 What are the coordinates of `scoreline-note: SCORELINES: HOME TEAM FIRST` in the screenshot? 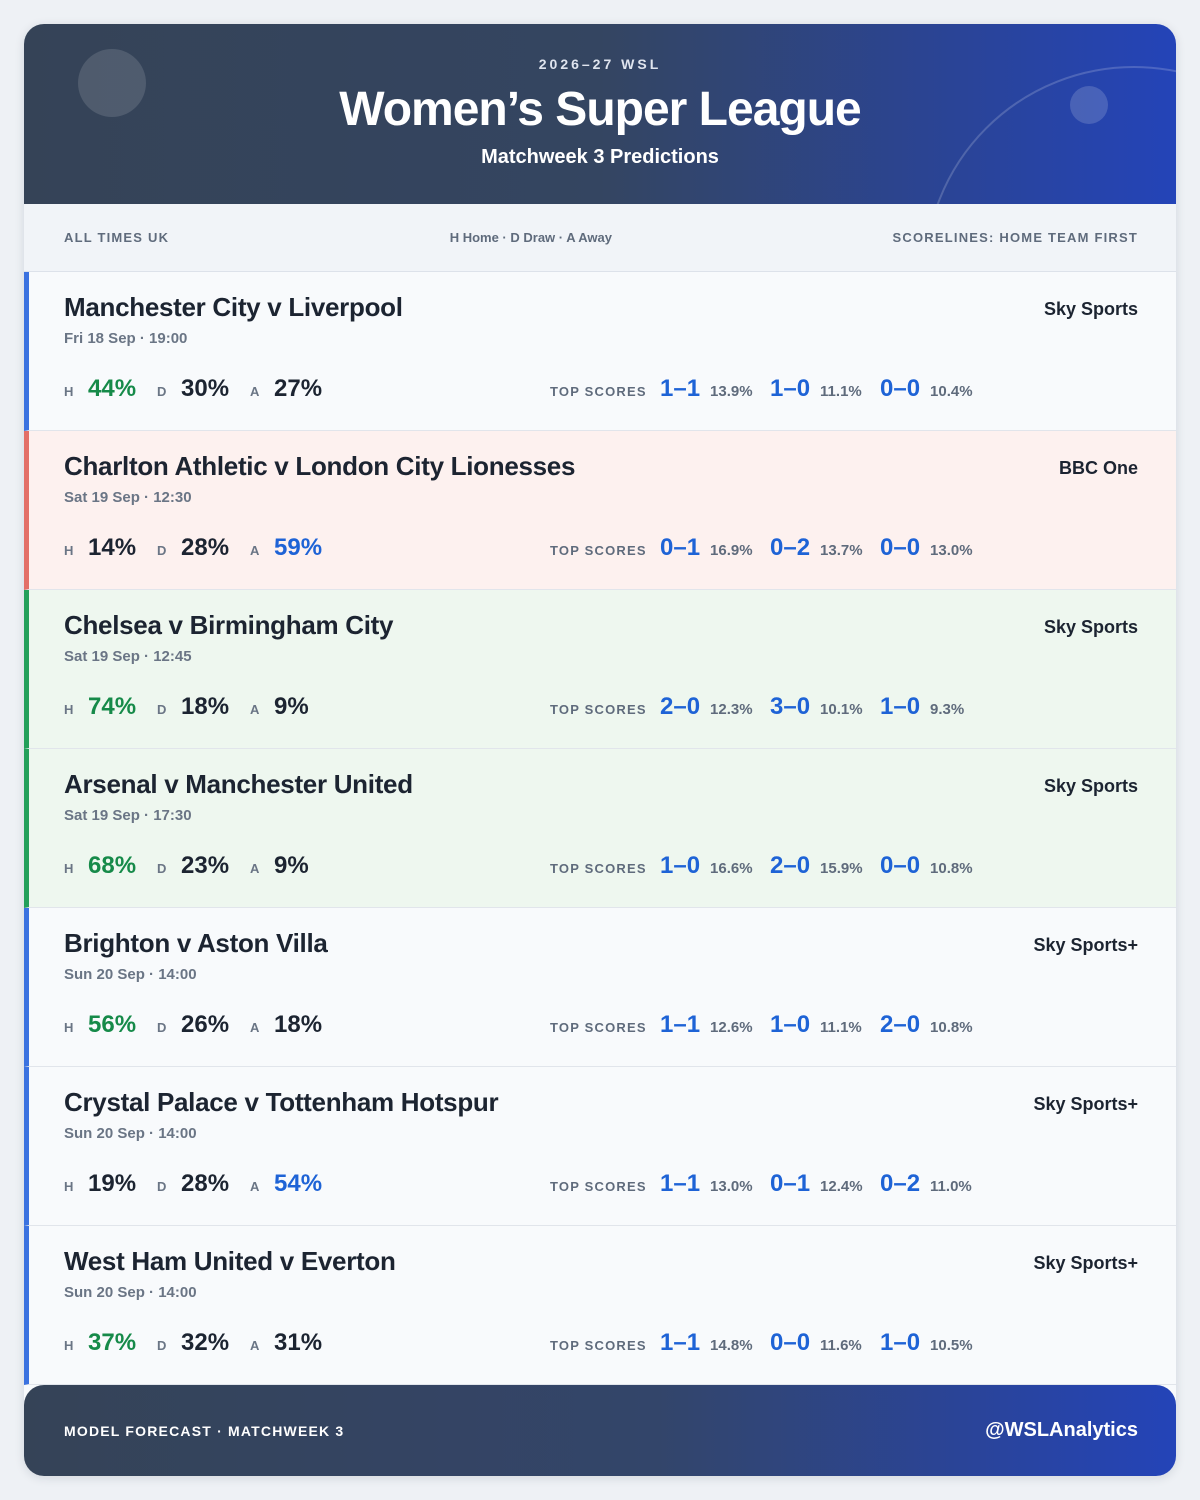 It's located at (1015, 237).